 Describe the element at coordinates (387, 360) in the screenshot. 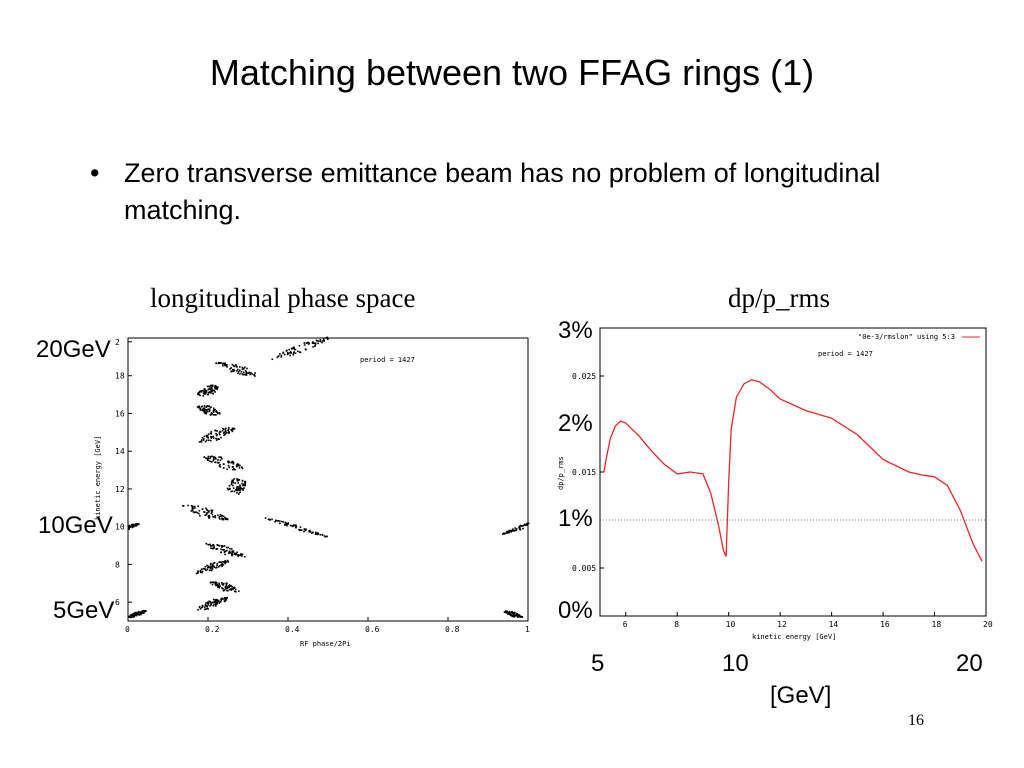

I see `phase-space-annotation: period = 1427` at that location.